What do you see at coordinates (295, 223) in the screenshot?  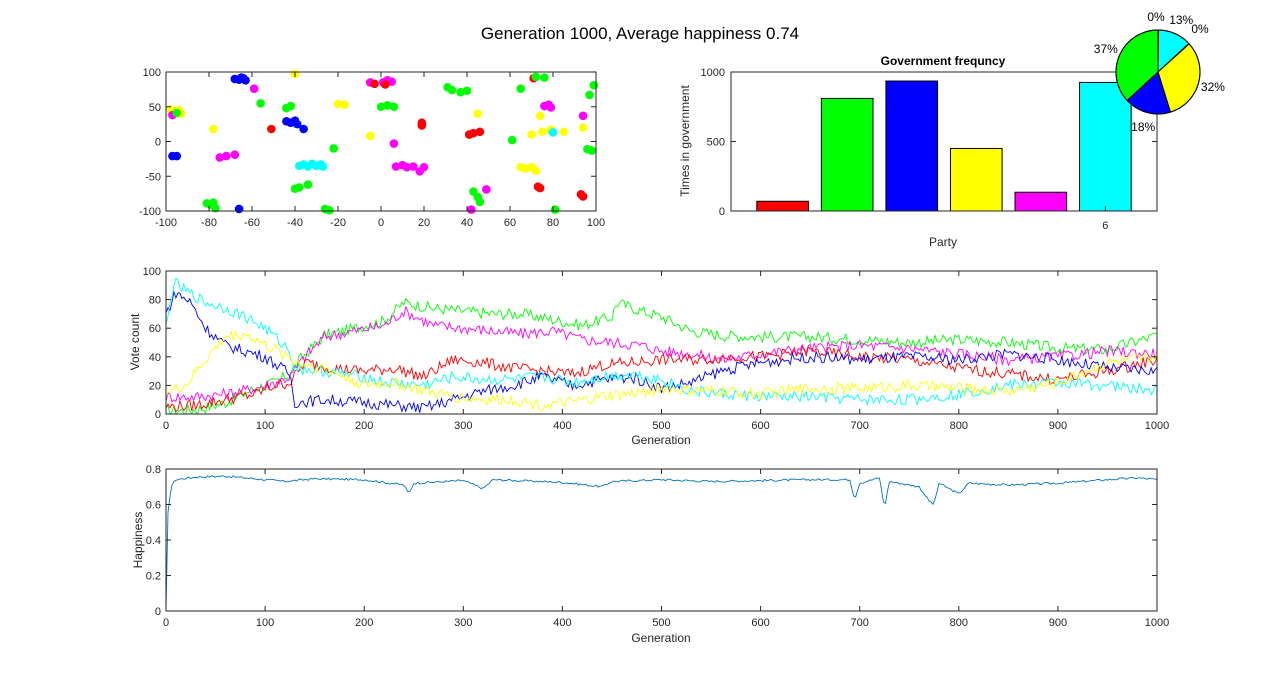 I see `x-tick-label: -40` at bounding box center [295, 223].